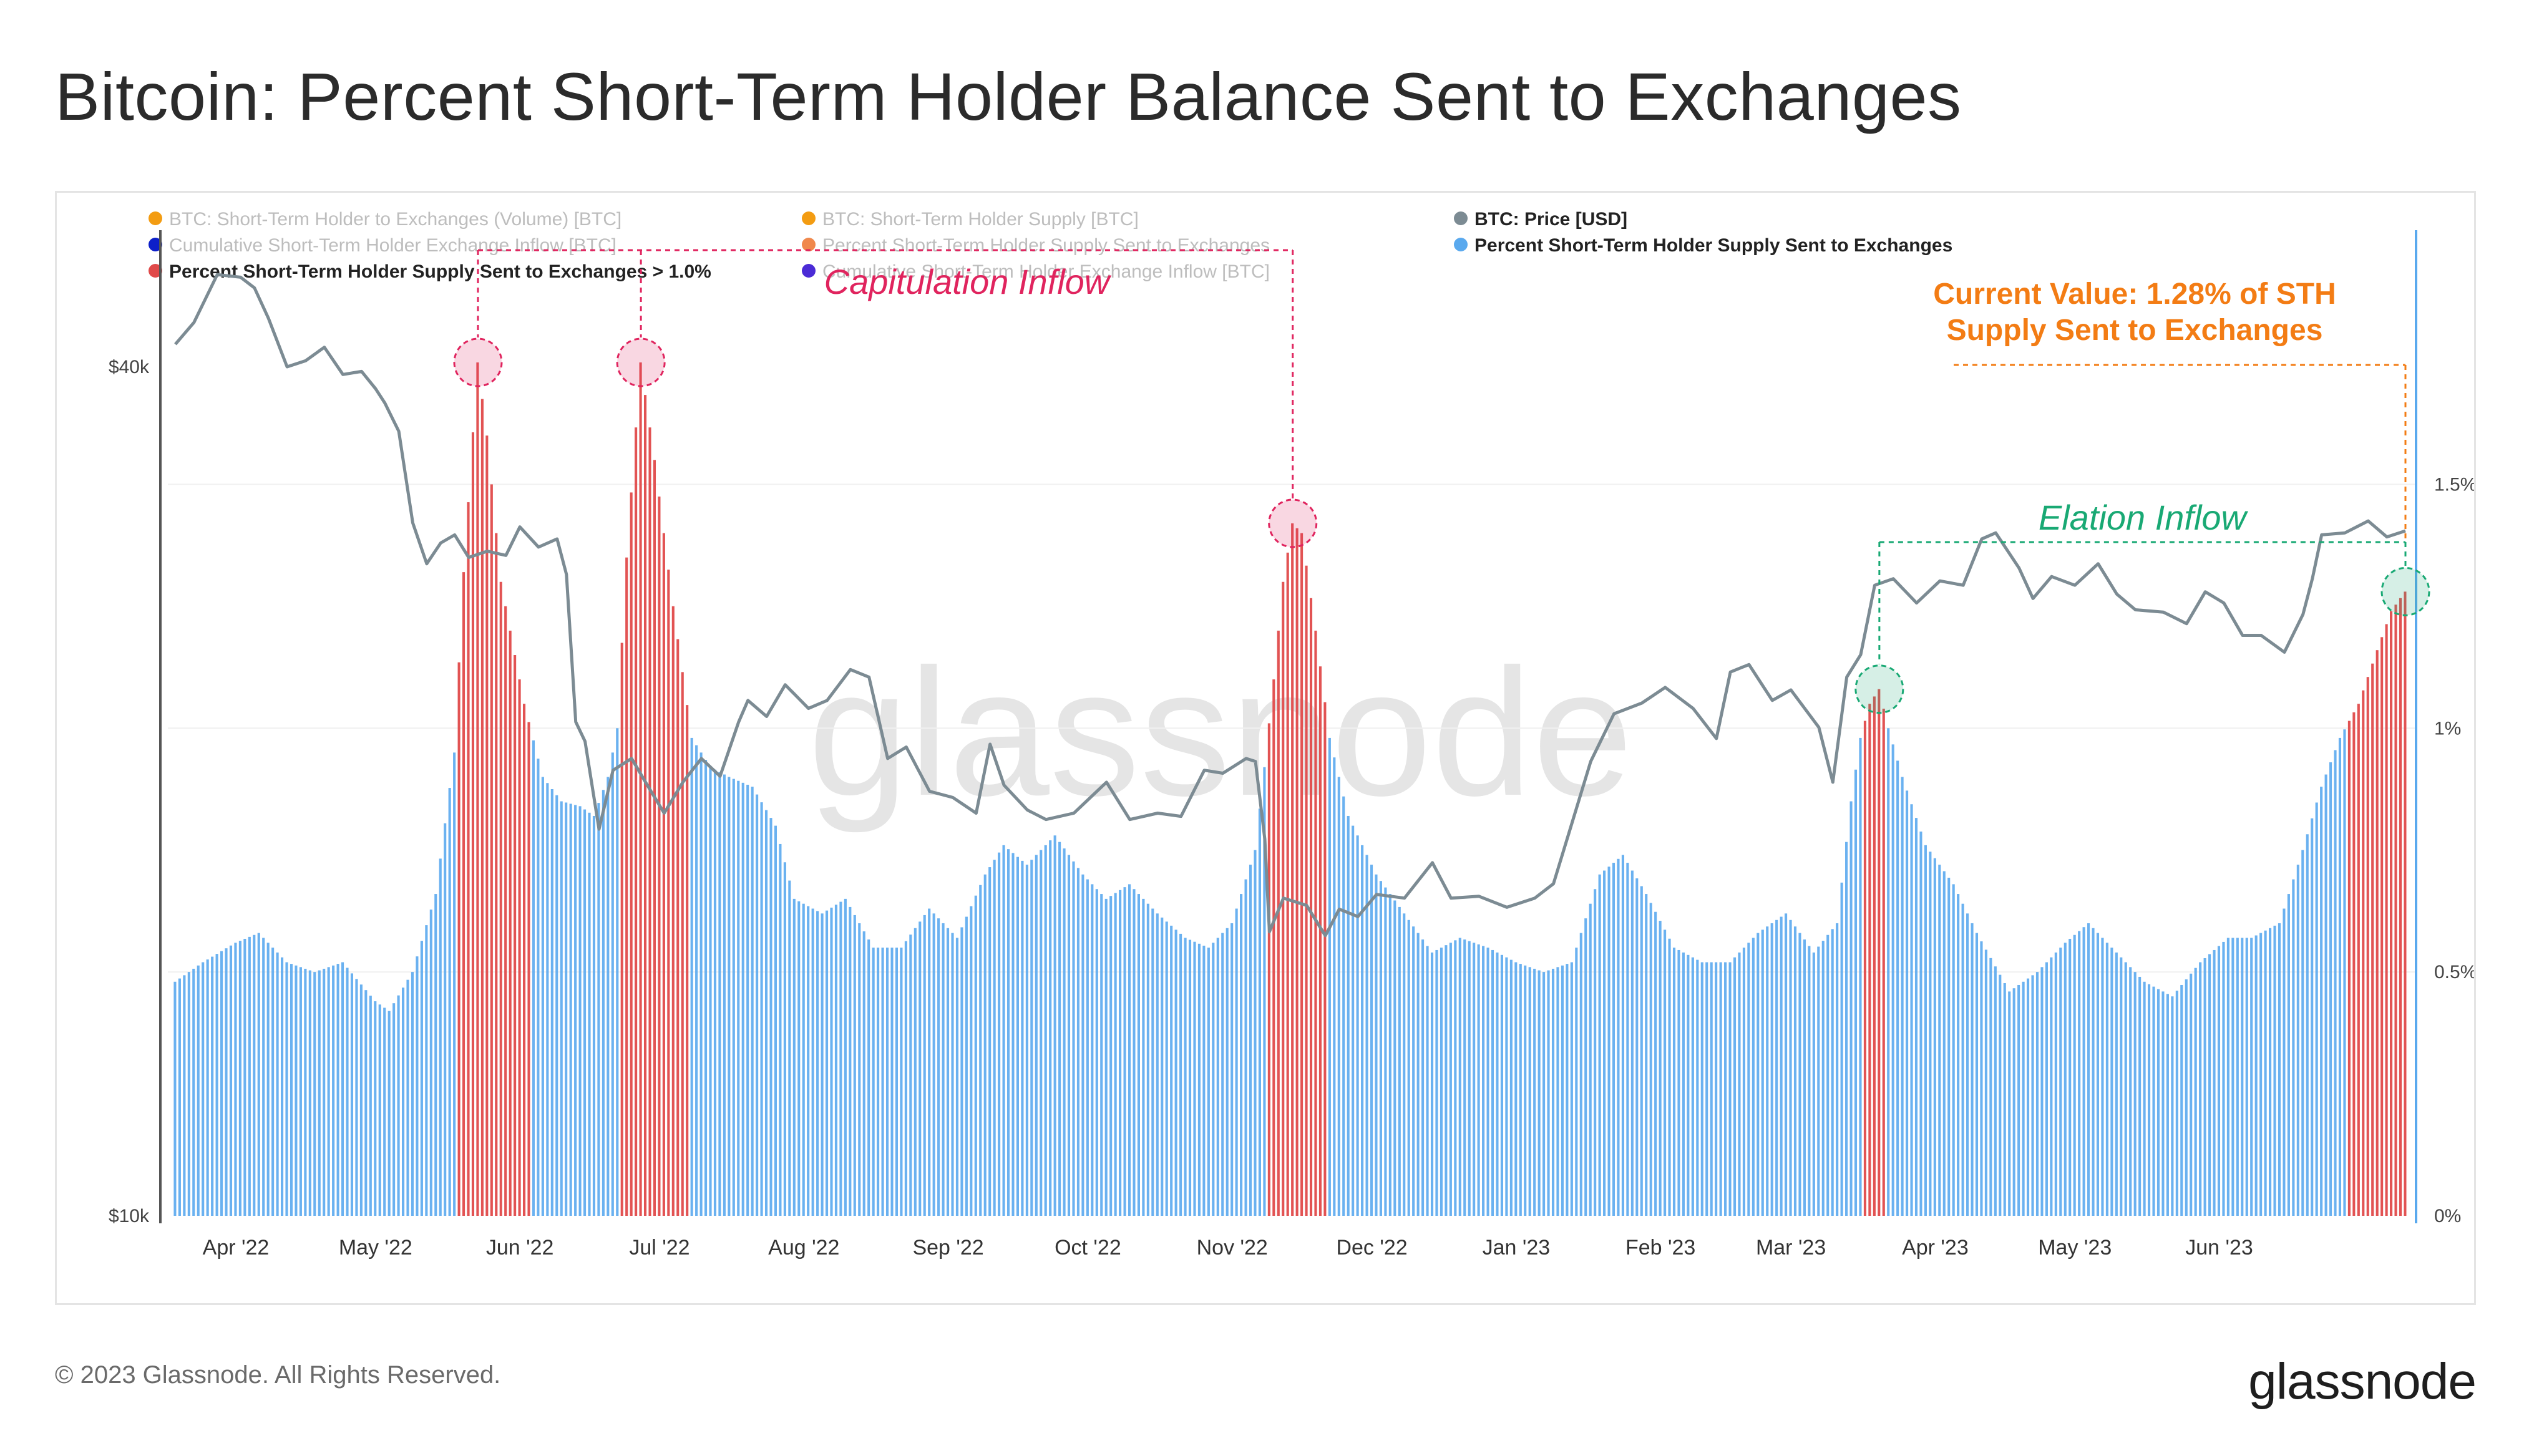 The height and width of the screenshot is (1456, 2529). Describe the element at coordinates (1936, 1248) in the screenshot. I see `x-tick-label: Apr '23` at that location.